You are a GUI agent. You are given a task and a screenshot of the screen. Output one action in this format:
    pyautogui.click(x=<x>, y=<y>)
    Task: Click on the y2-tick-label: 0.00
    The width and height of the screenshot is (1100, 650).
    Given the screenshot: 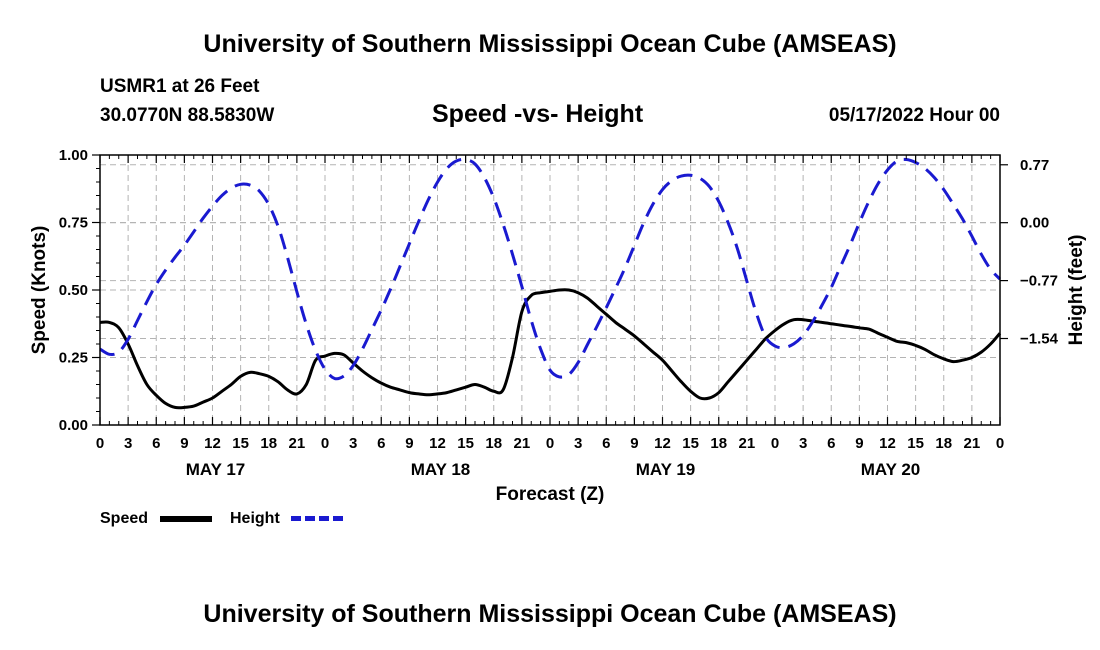 What is the action you would take?
    pyautogui.click(x=1034, y=223)
    